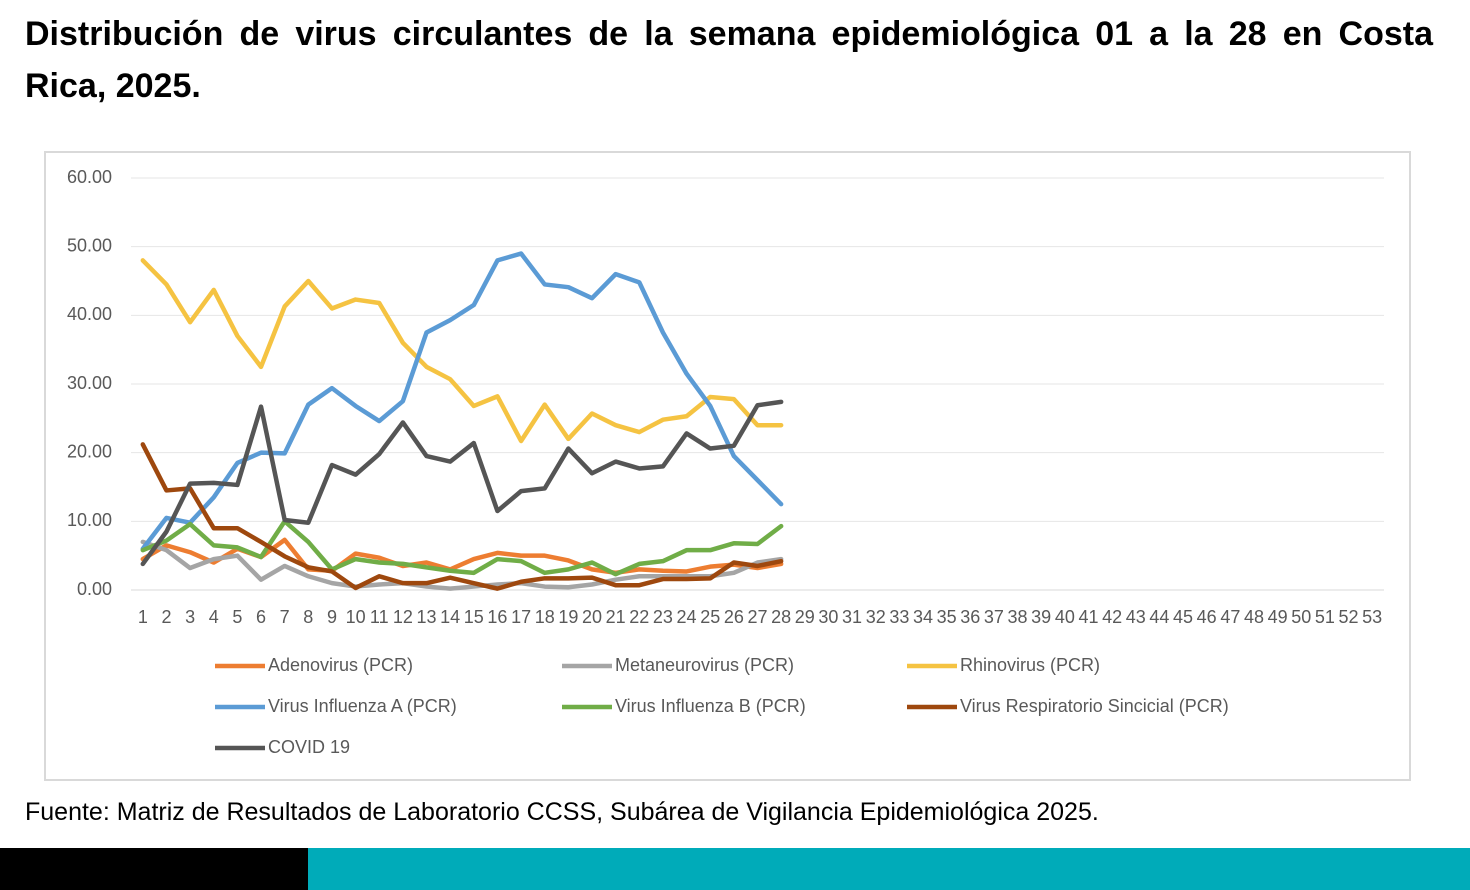 The image size is (1470, 890). Describe the element at coordinates (1159, 617) in the screenshot. I see `x-tick-label: 44` at that location.